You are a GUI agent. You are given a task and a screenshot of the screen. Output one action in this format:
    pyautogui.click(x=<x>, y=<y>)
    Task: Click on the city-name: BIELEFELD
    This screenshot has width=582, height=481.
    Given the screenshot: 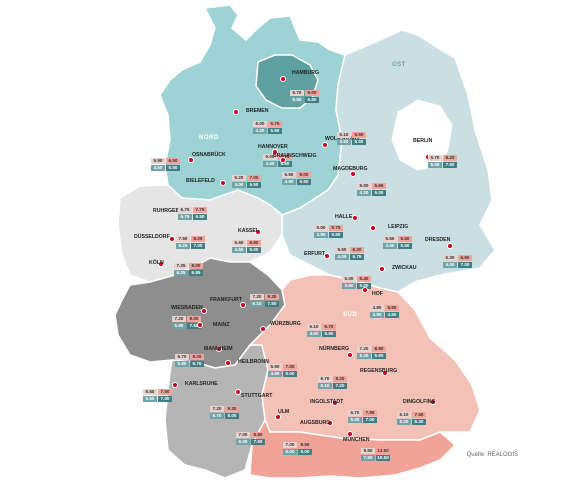 What is the action you would take?
    pyautogui.click(x=200, y=181)
    